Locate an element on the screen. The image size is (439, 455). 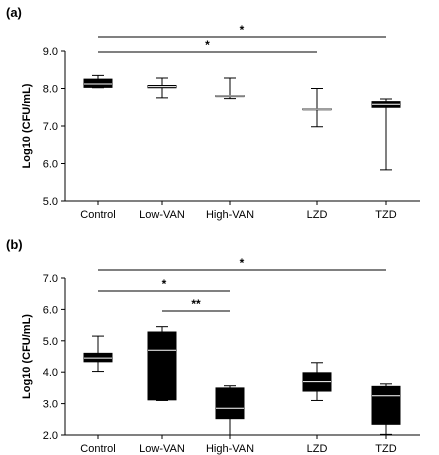
panel-b-box-control is located at coordinates (98, 354).